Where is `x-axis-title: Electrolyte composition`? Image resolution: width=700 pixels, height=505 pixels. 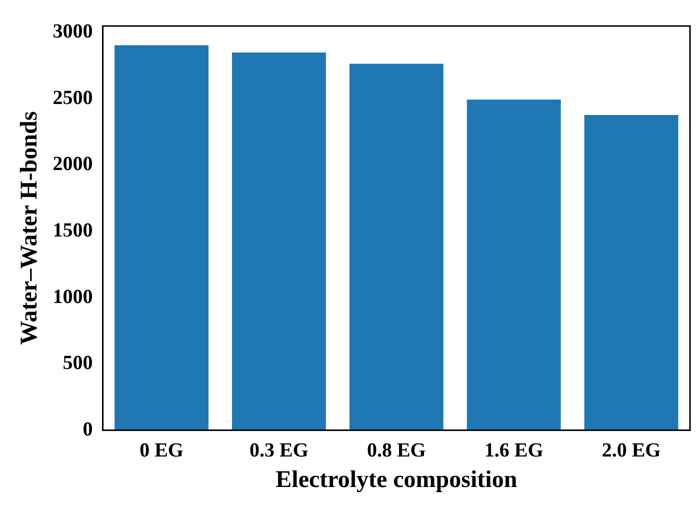 x-axis-title: Electrolyte composition is located at coordinates (397, 479).